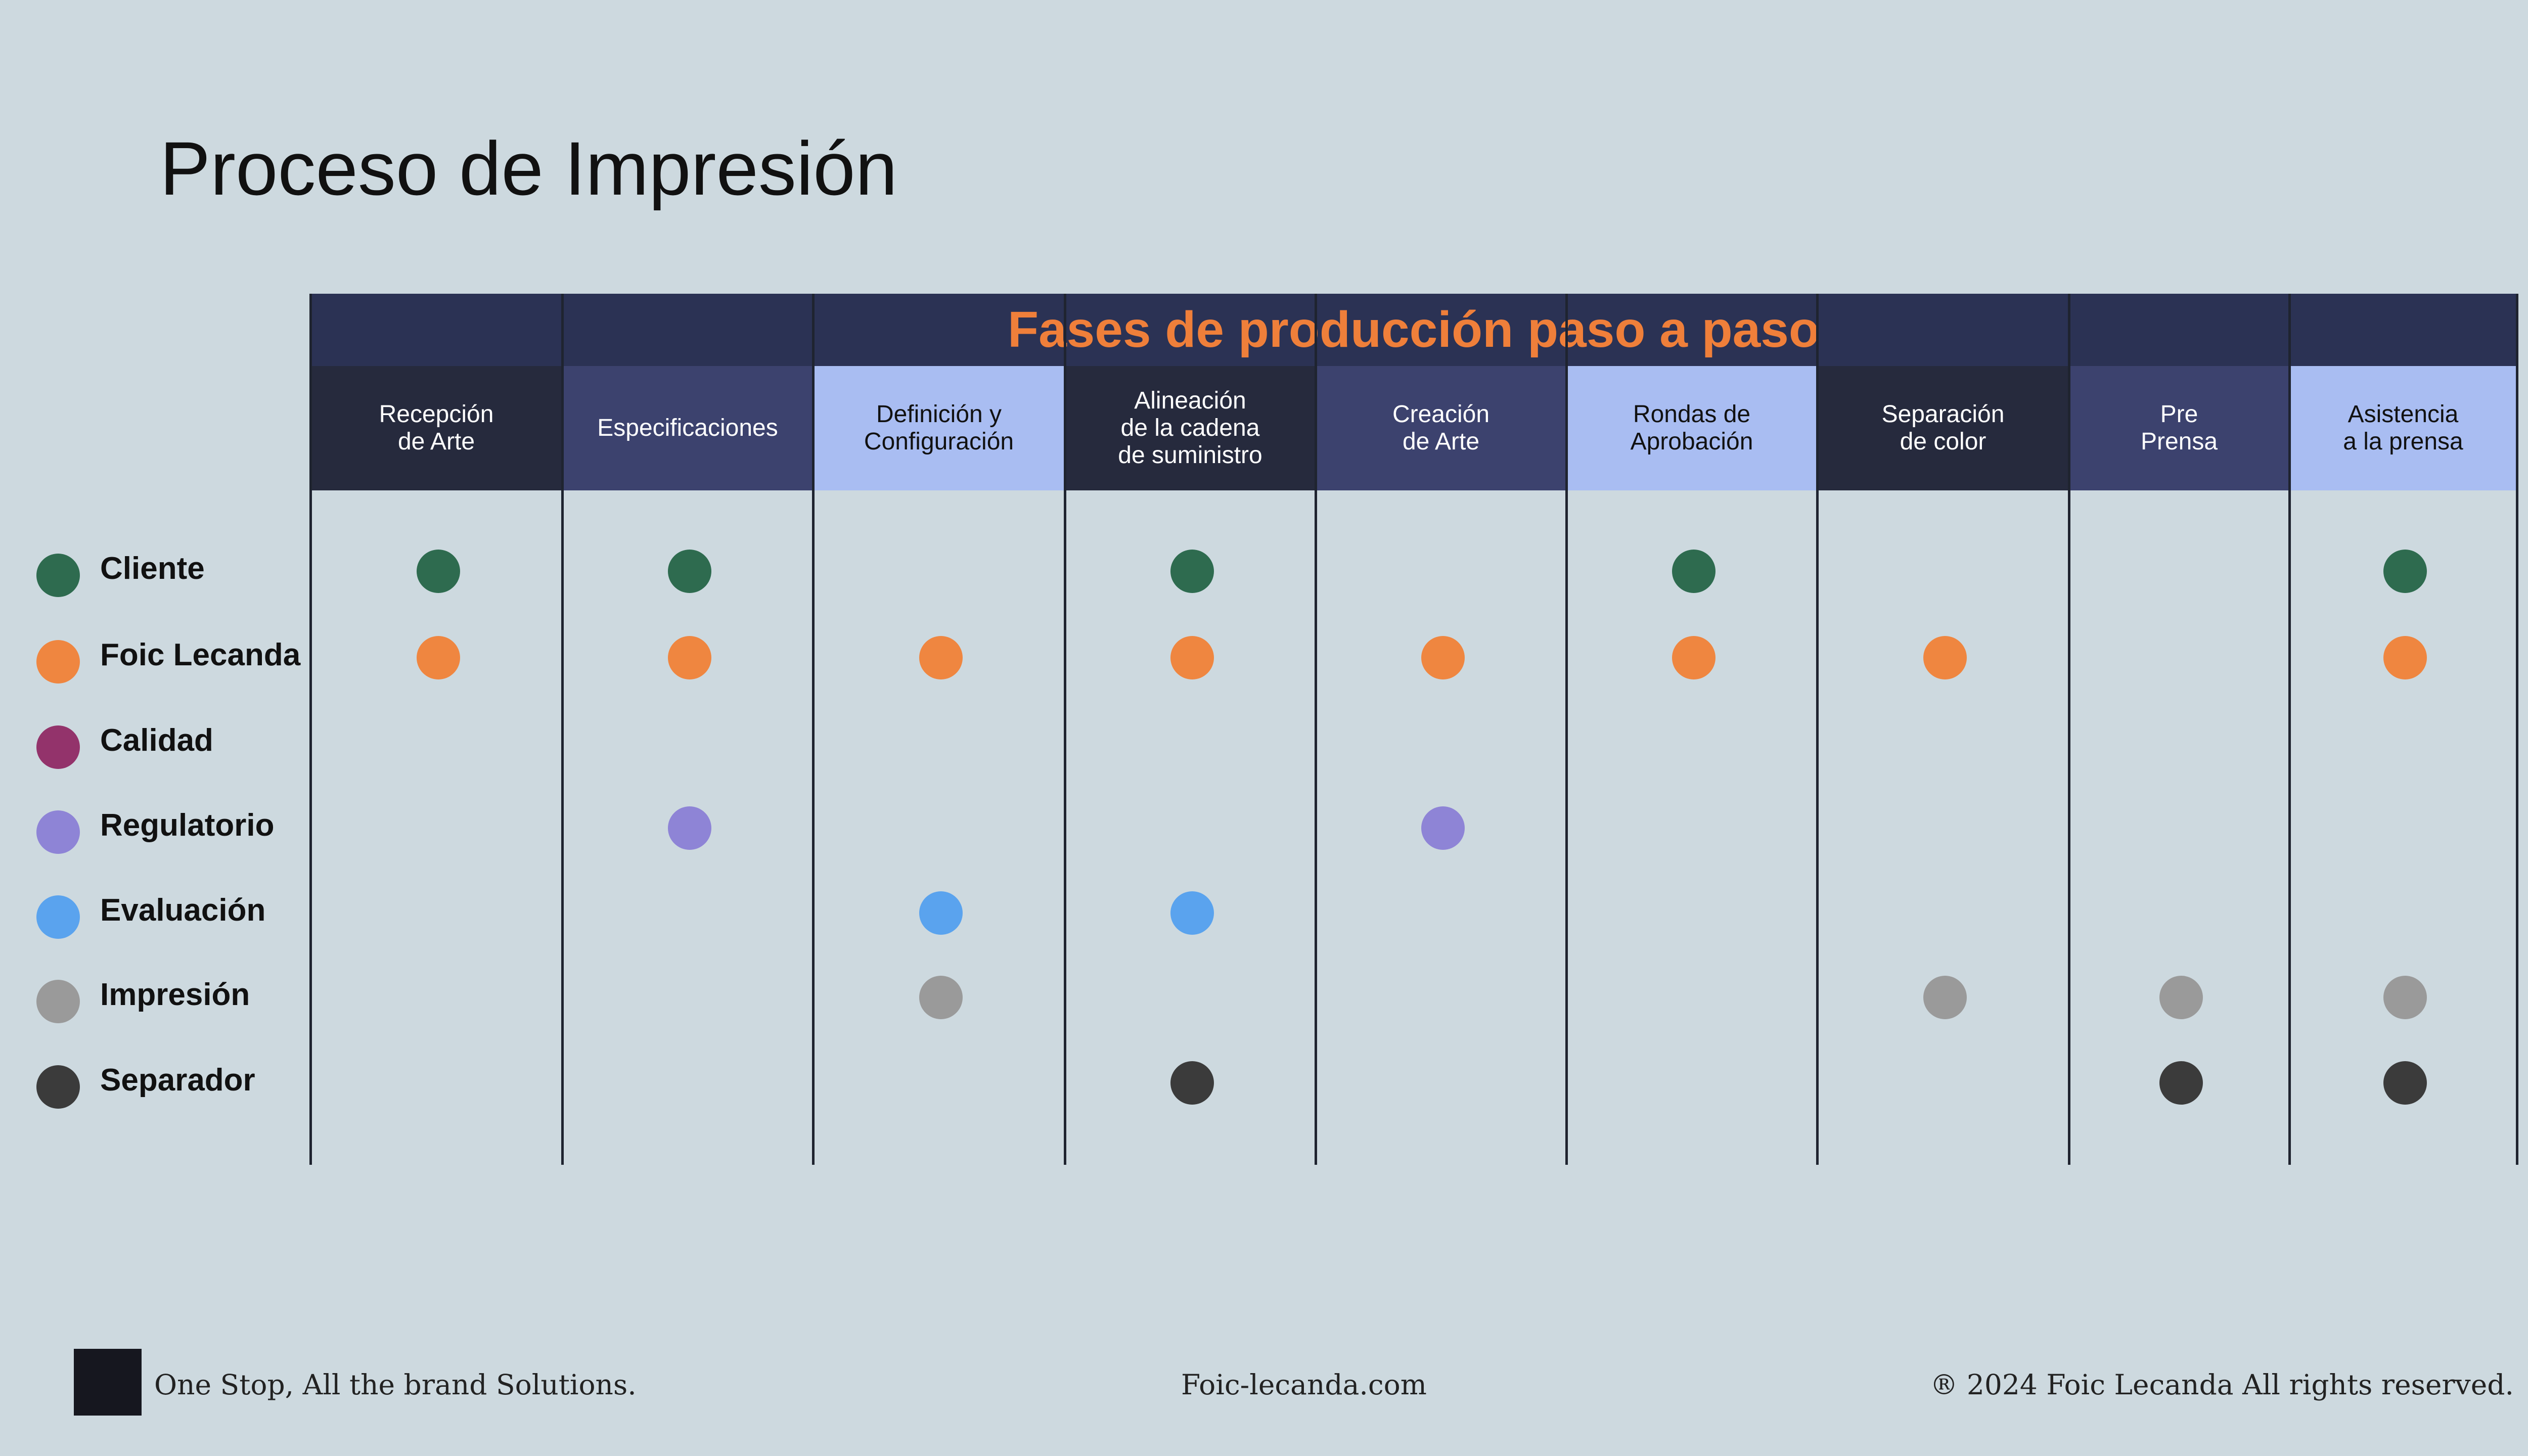 The height and width of the screenshot is (1456, 2528). I want to click on footer-copyright: ® 2024 Foic Lecanda All rights reserved., so click(2222, 1385).